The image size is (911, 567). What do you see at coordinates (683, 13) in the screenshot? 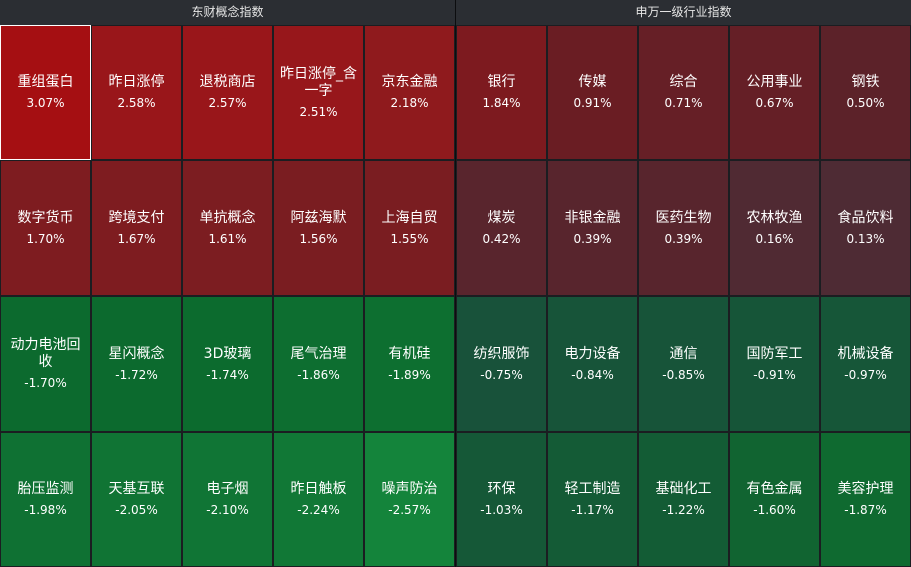
I see `industry-index-title: 申万一级行业指数` at bounding box center [683, 13].